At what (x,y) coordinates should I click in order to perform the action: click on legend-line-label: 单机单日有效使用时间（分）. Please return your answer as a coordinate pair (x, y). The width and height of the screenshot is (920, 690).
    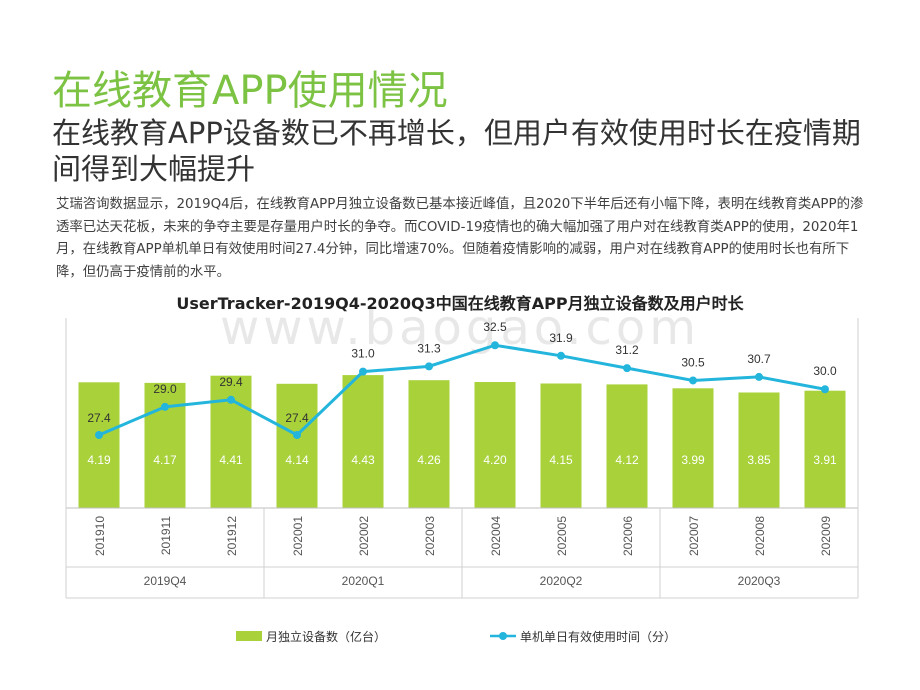
    Looking at the image, I should click on (598, 636).